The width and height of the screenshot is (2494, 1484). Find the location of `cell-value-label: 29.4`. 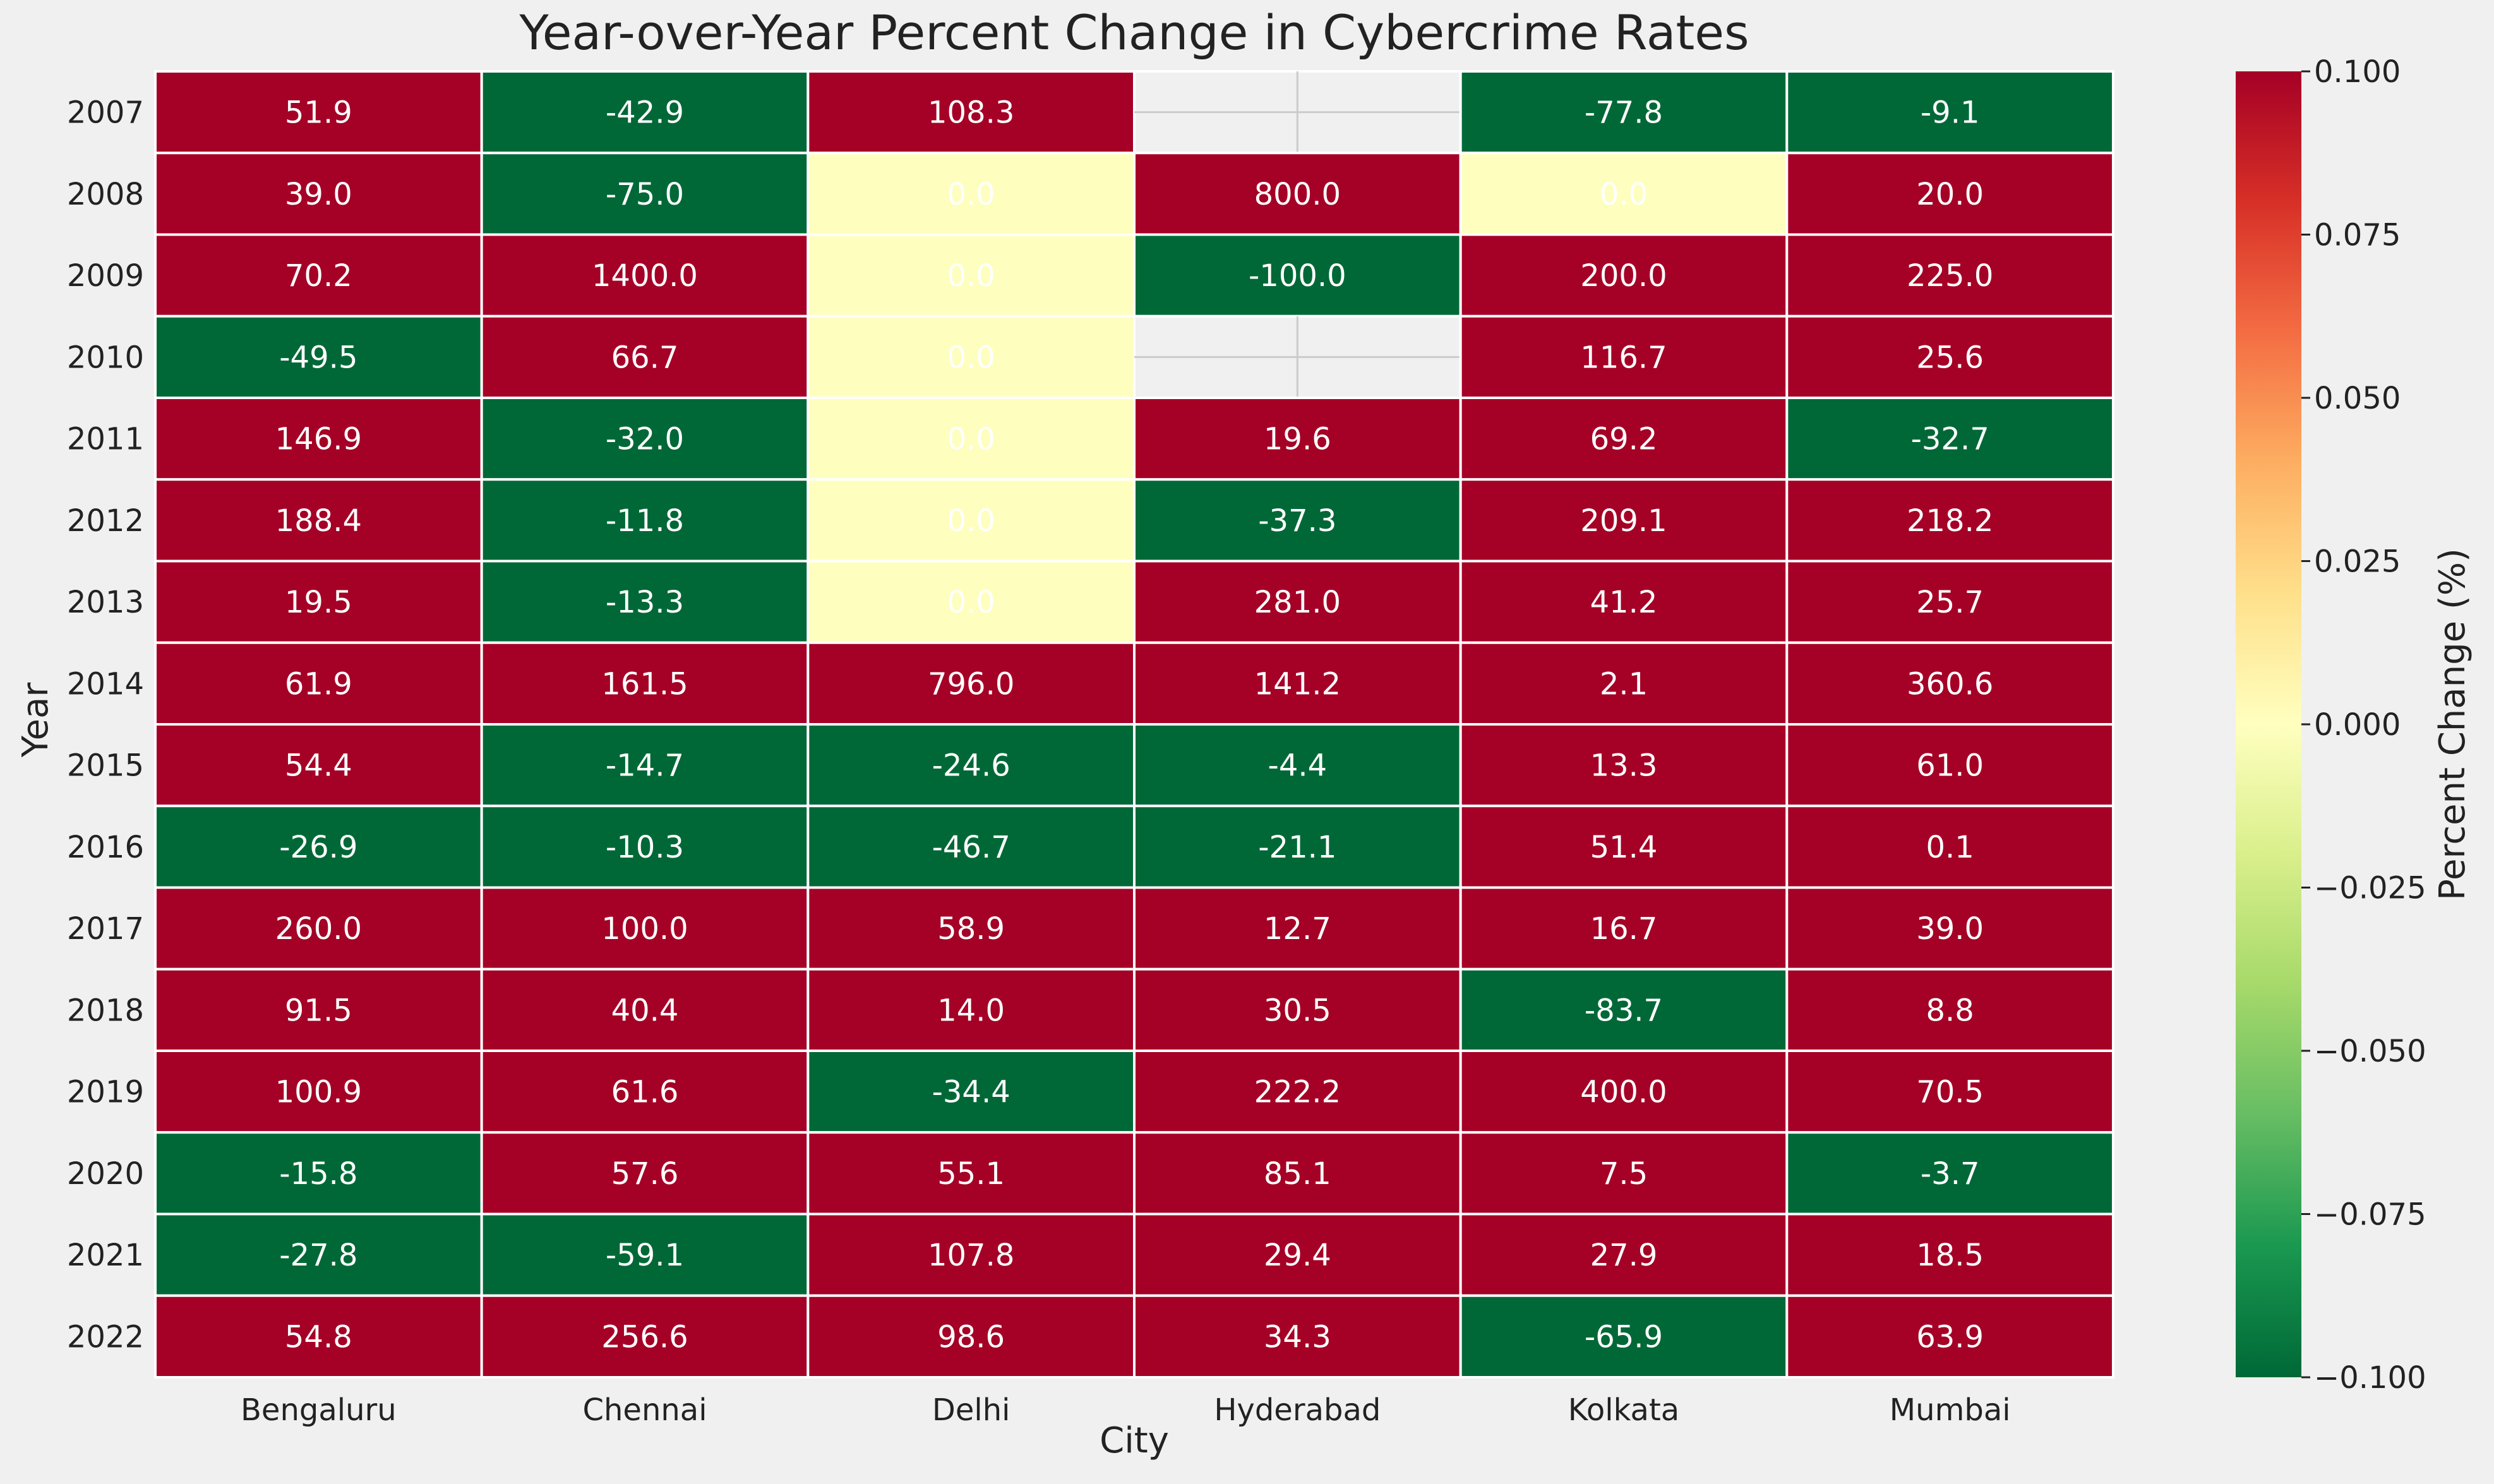

cell-value-label: 29.4 is located at coordinates (1298, 1255).